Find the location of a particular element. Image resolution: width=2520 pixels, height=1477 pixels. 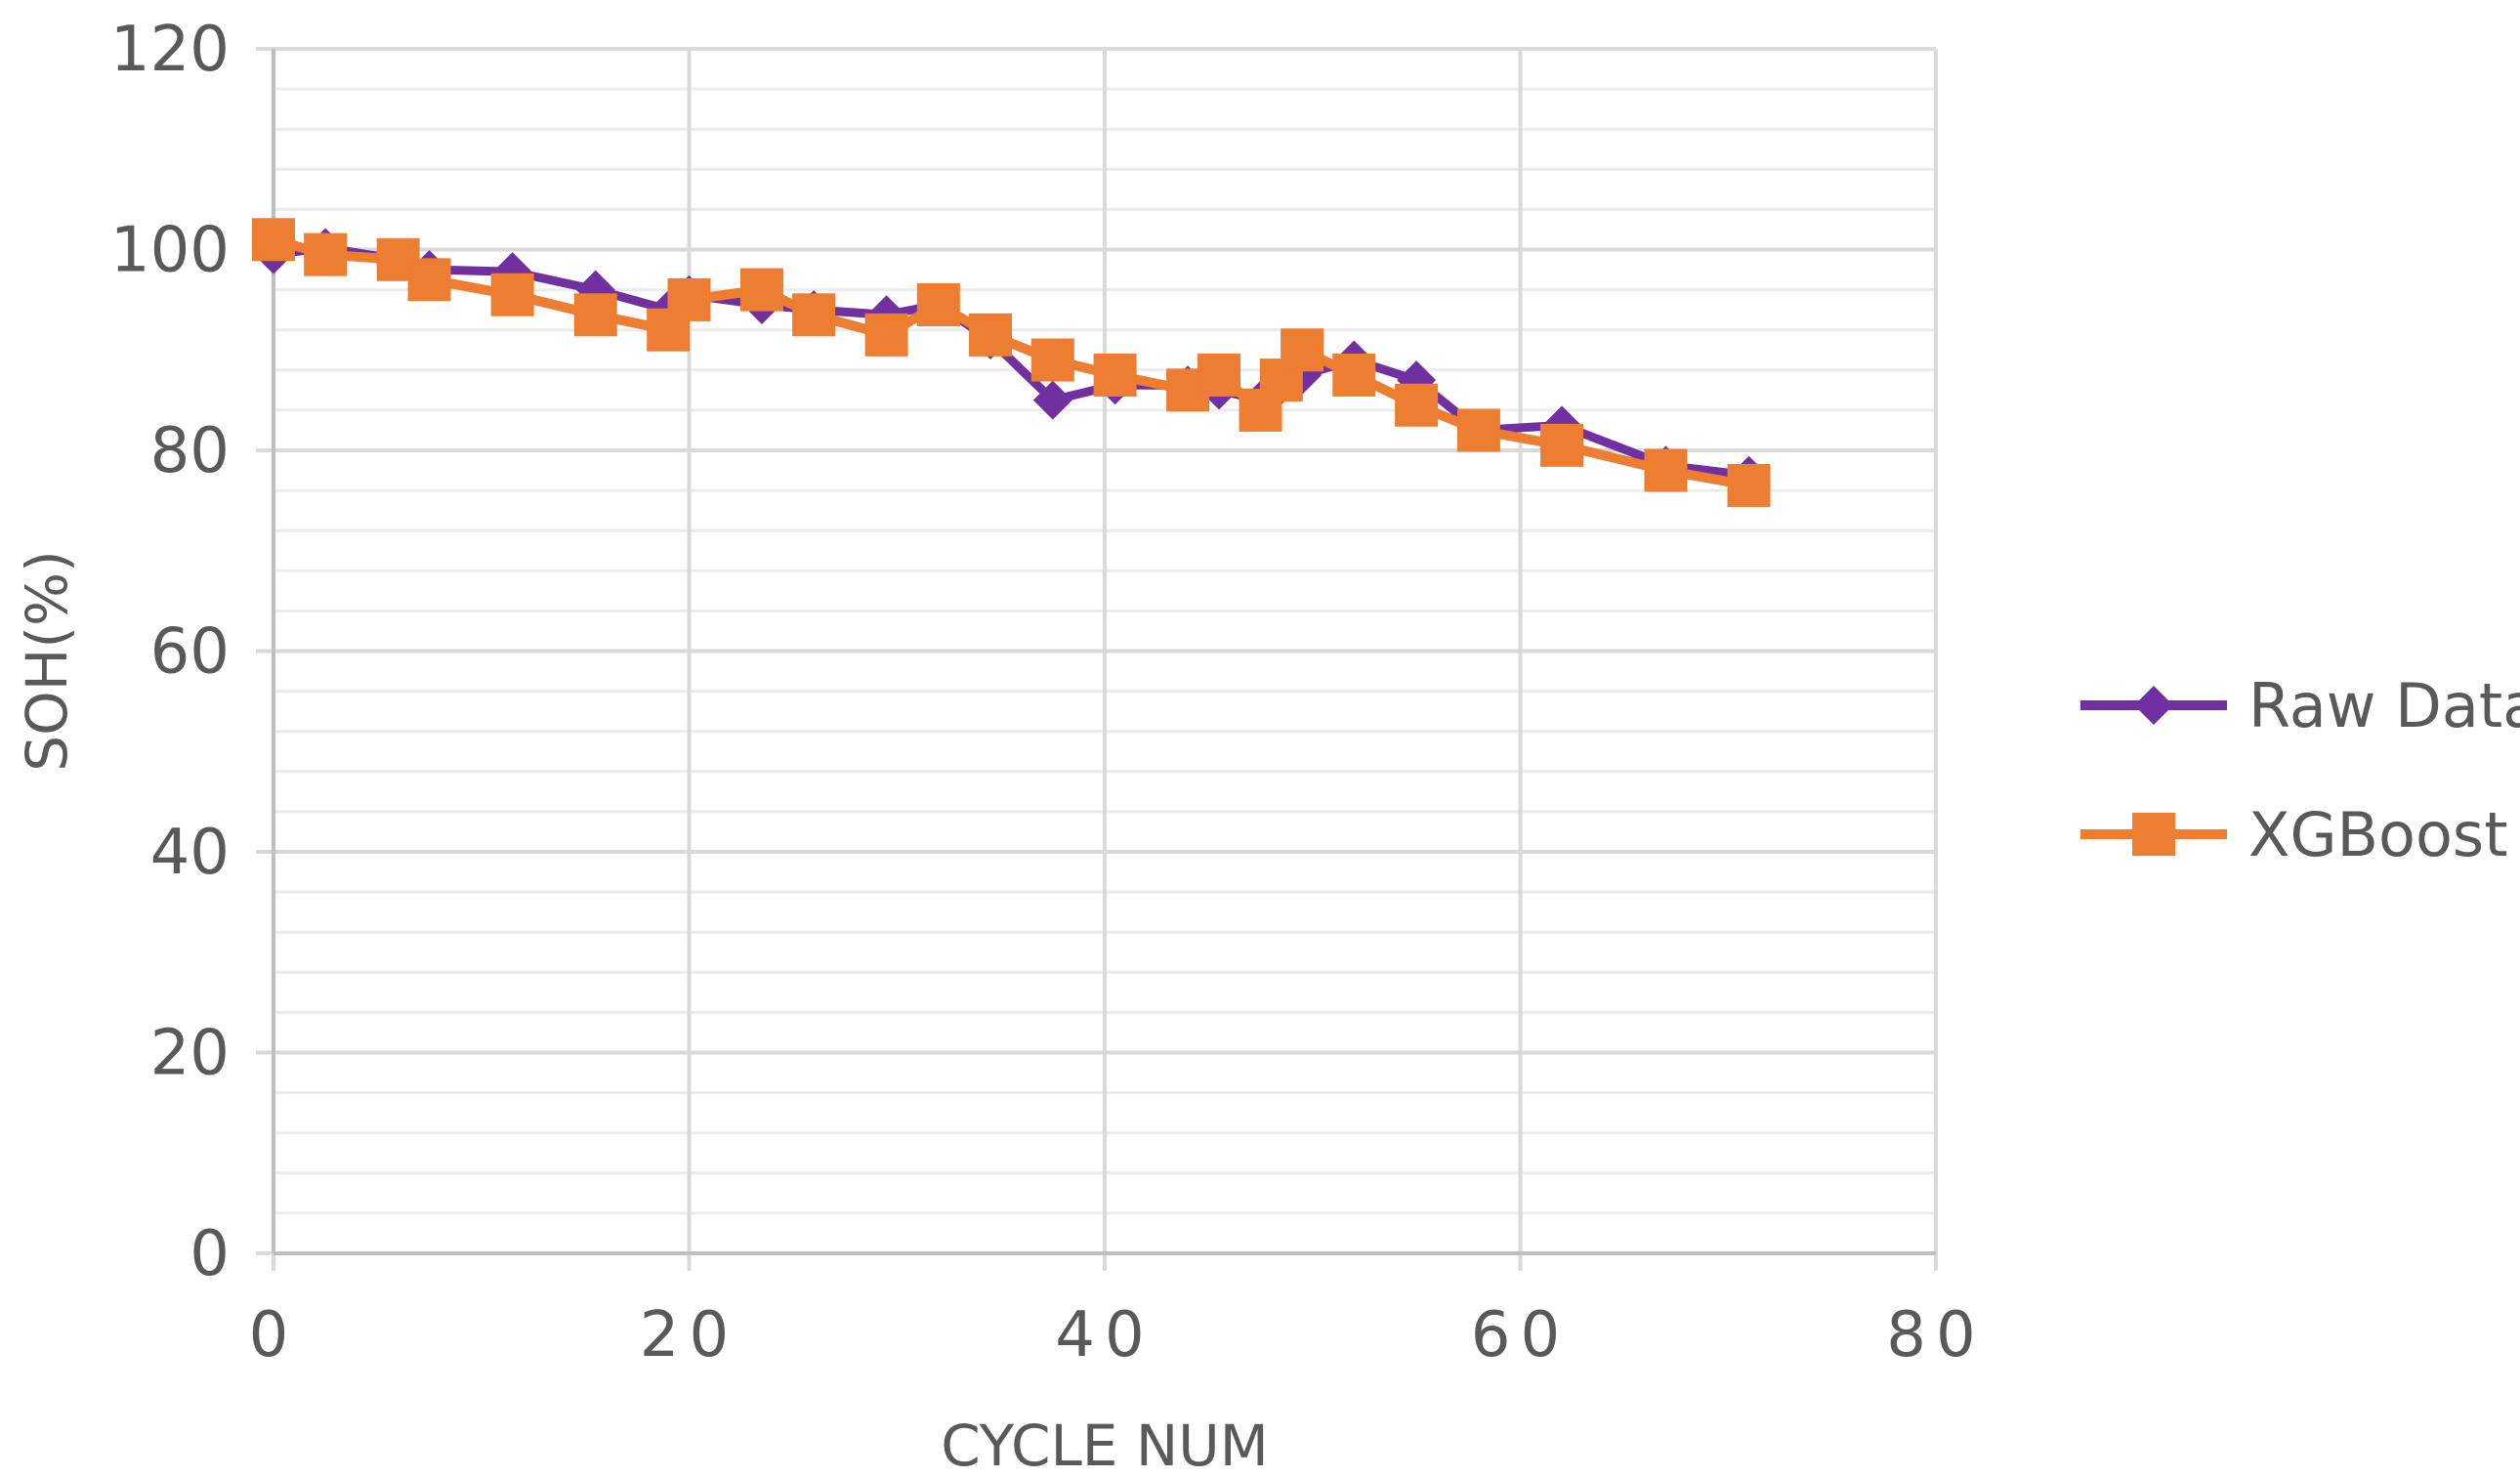

x-axis-title: CYCLE NUM is located at coordinates (1105, 1445).